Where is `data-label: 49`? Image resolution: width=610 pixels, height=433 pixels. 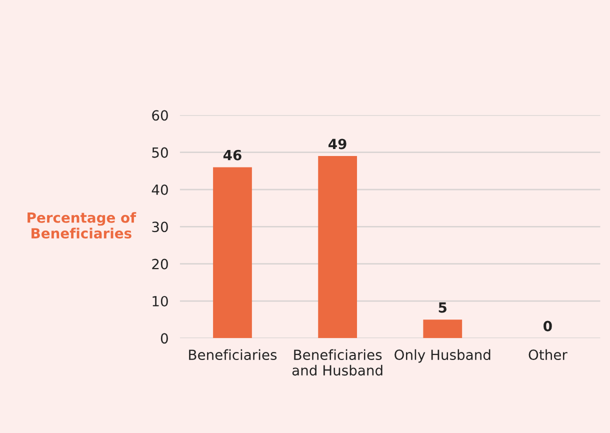
data-label: 49 is located at coordinates (337, 144).